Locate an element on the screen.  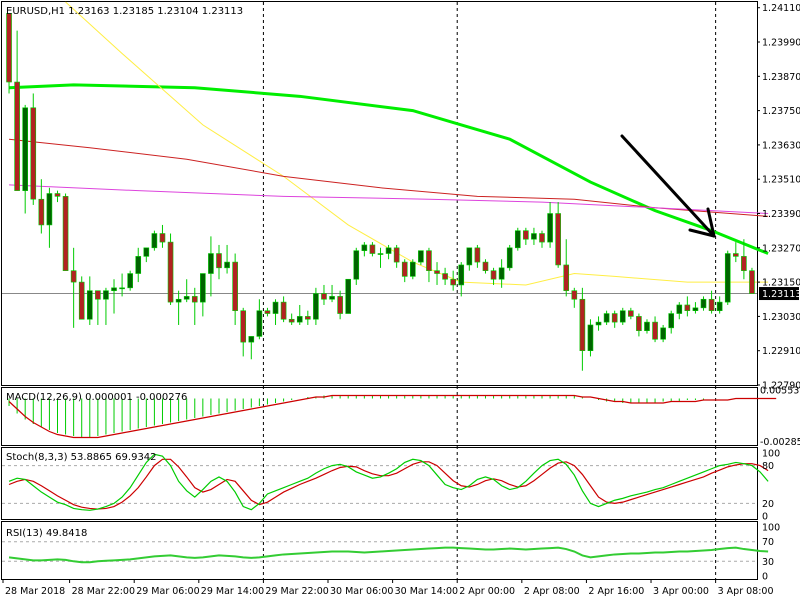
stoch-main-line is located at coordinates (388, 482).